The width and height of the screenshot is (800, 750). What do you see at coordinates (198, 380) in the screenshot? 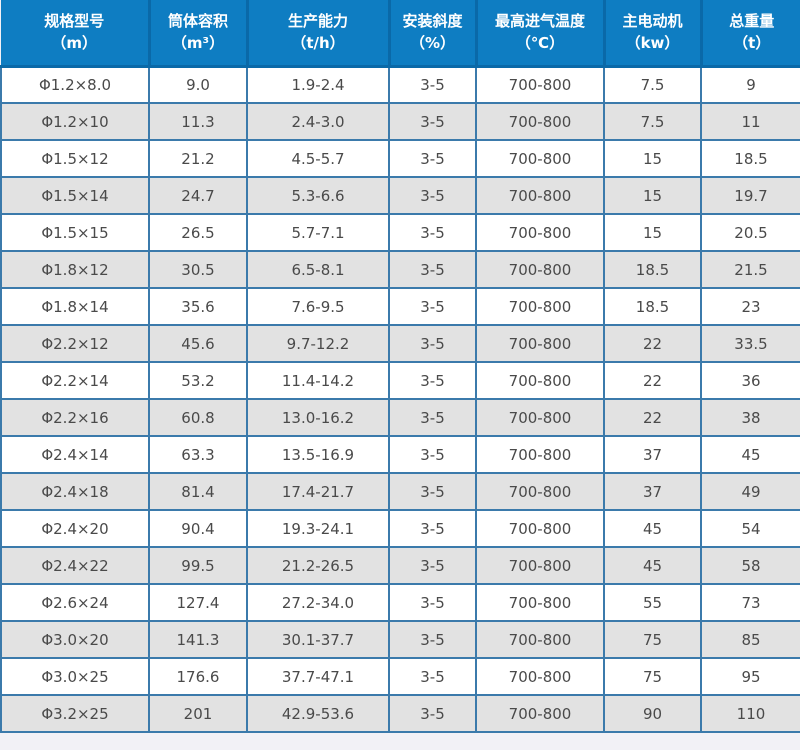
I see `table-cell: 53.2` at bounding box center [198, 380].